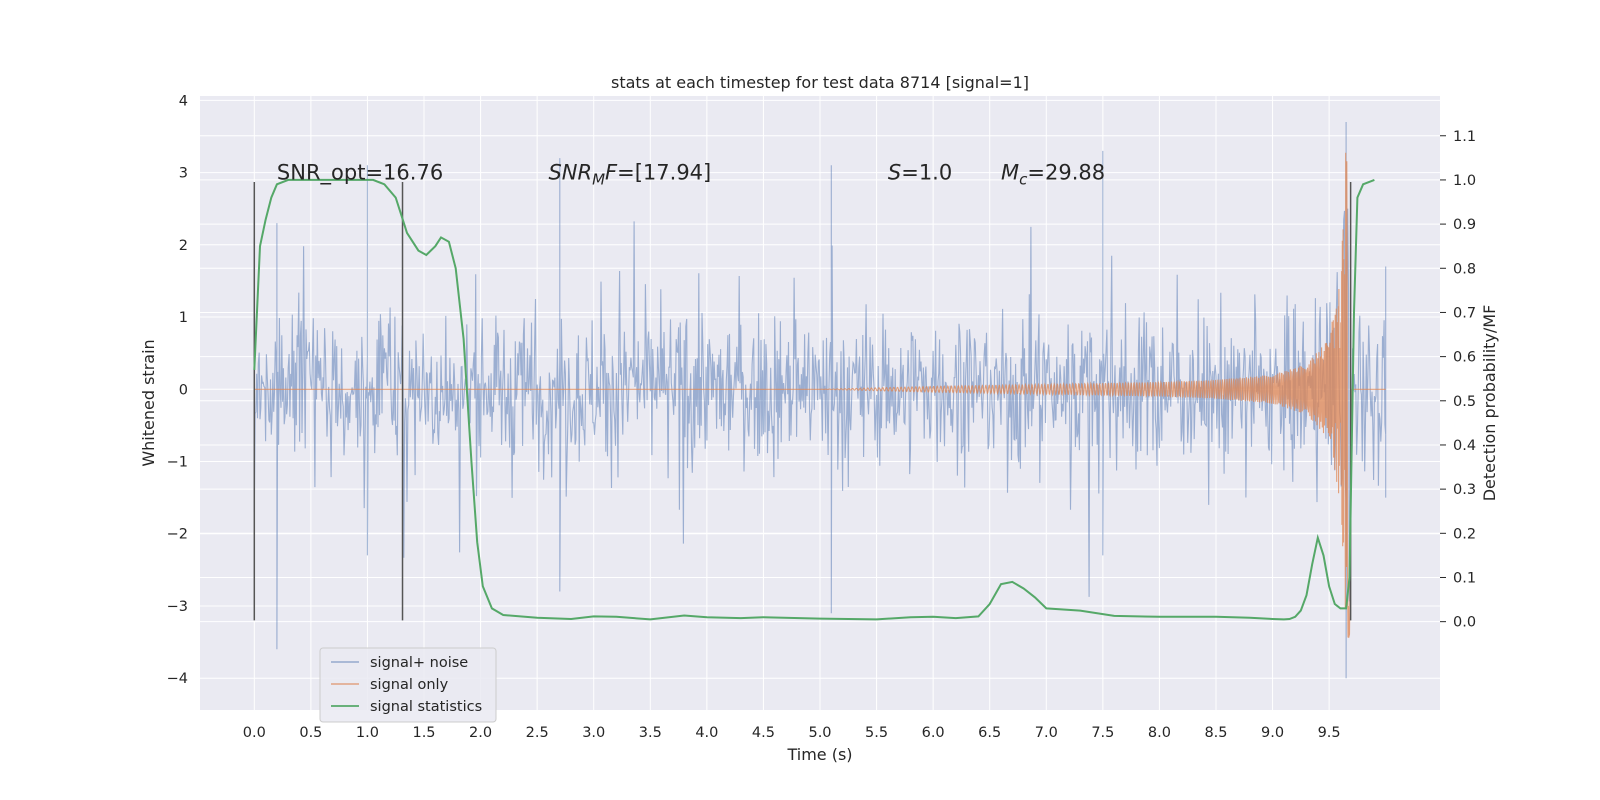  What do you see at coordinates (1053, 175) in the screenshot?
I see `annotation-text: Mc=29.88` at bounding box center [1053, 175].